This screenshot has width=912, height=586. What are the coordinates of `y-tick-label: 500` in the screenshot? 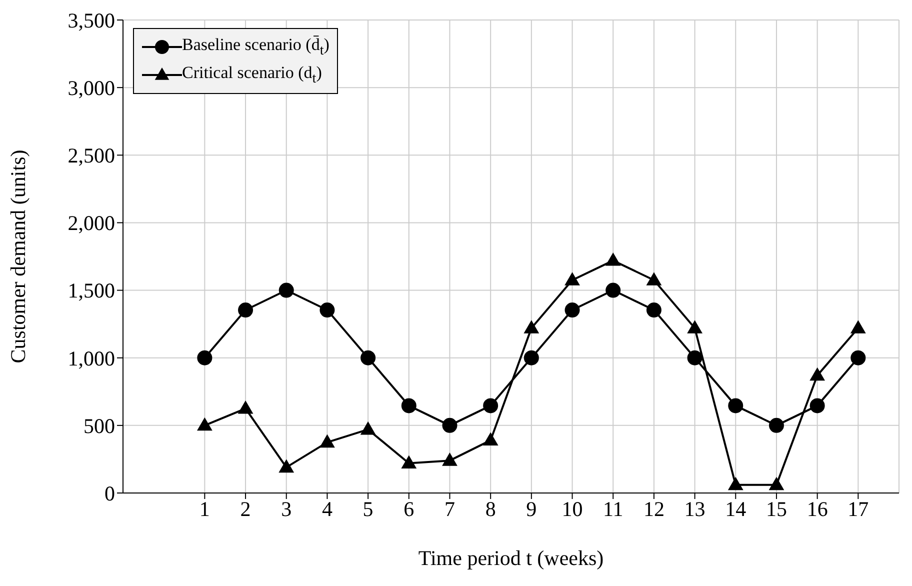 It's located at (99, 426).